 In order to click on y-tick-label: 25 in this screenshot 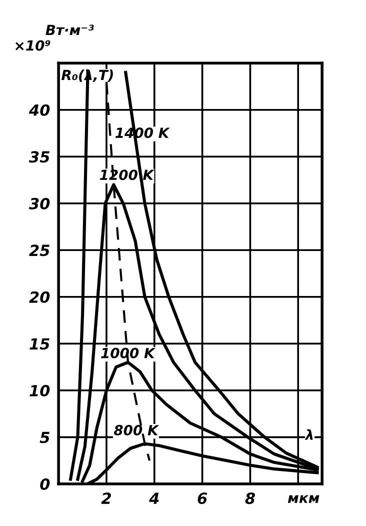, I will do `click(39, 250)`.